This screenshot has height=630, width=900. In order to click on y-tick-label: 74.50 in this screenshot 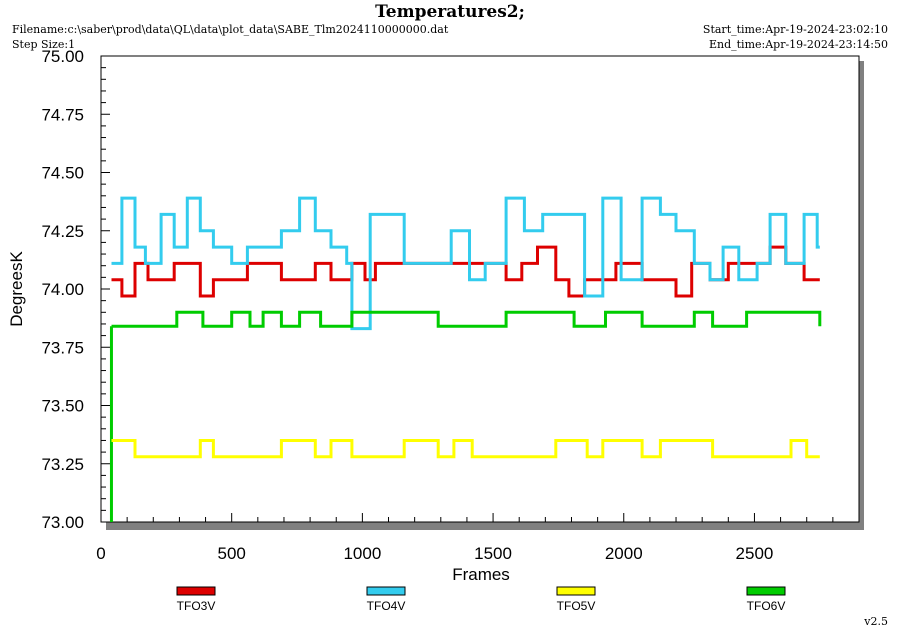, I will do `click(62, 173)`.